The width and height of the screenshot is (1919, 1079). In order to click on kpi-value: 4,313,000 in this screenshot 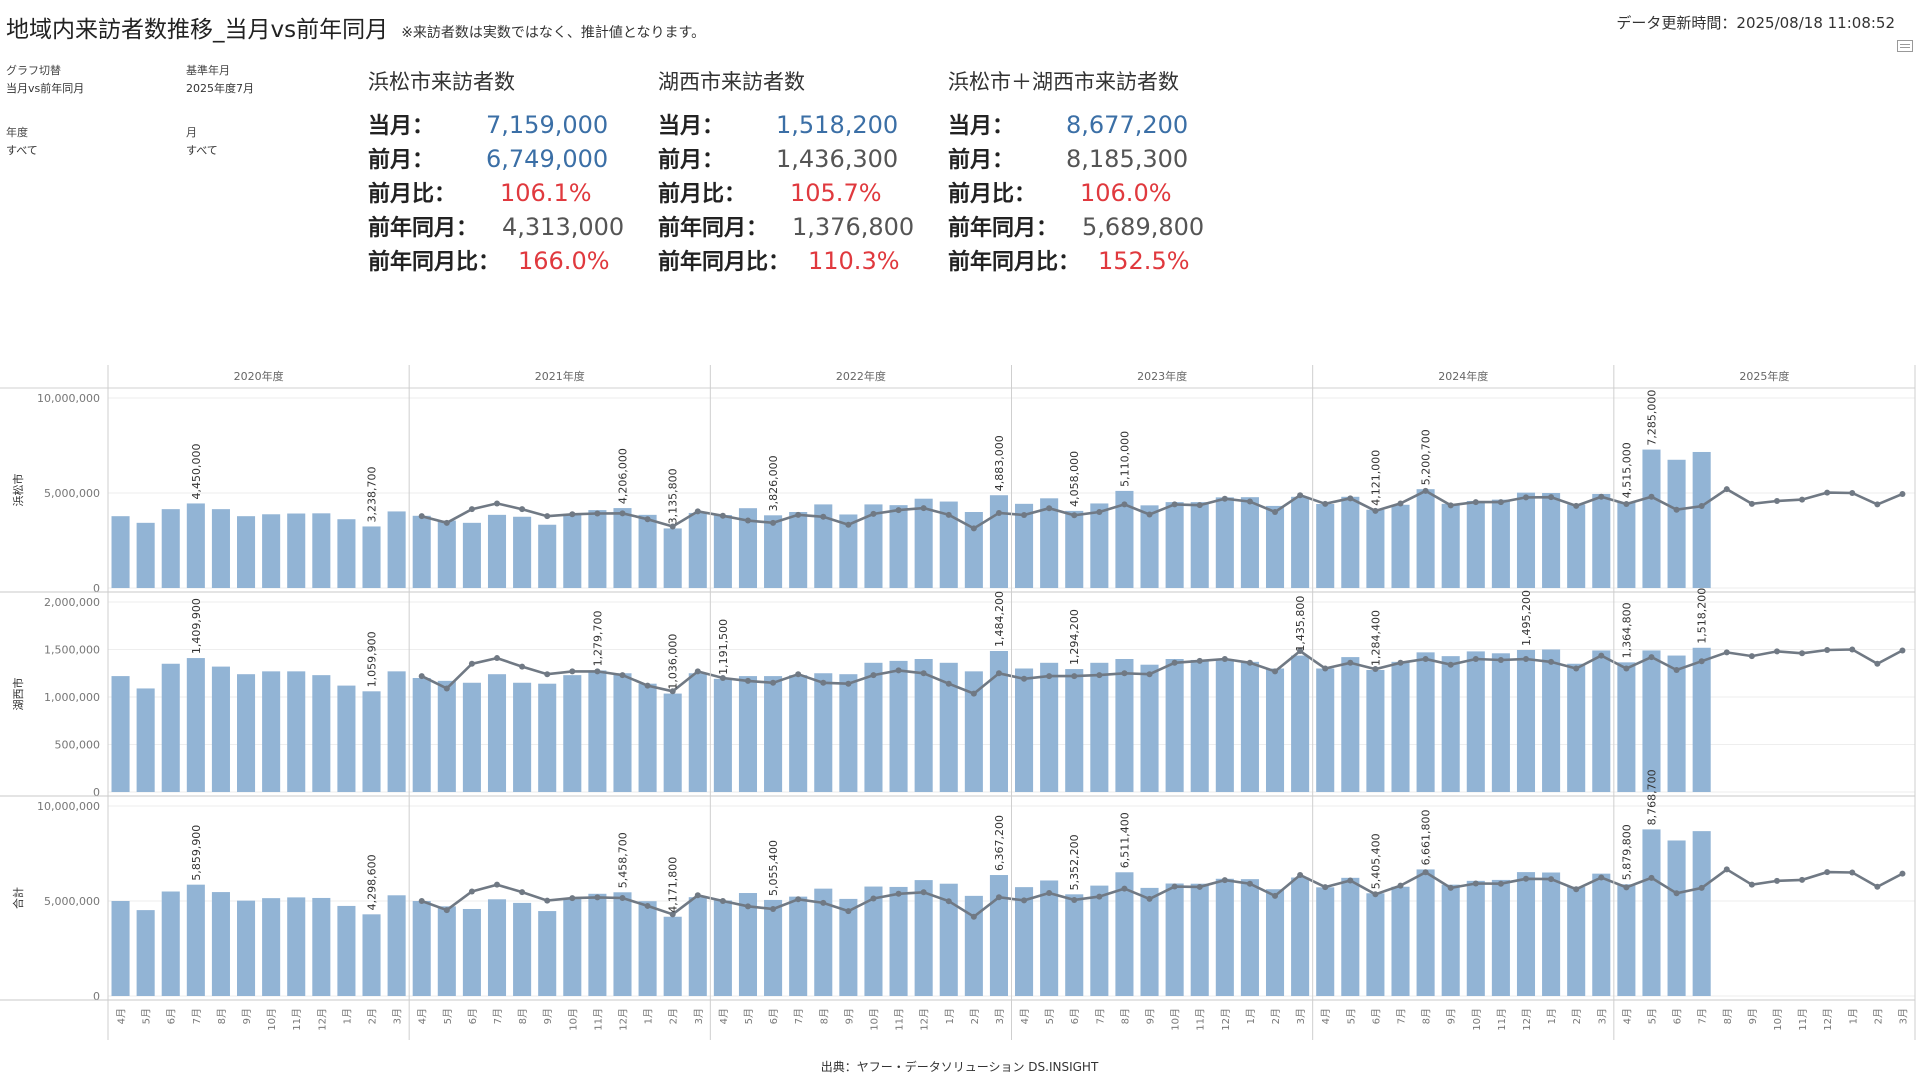, I will do `click(563, 227)`.